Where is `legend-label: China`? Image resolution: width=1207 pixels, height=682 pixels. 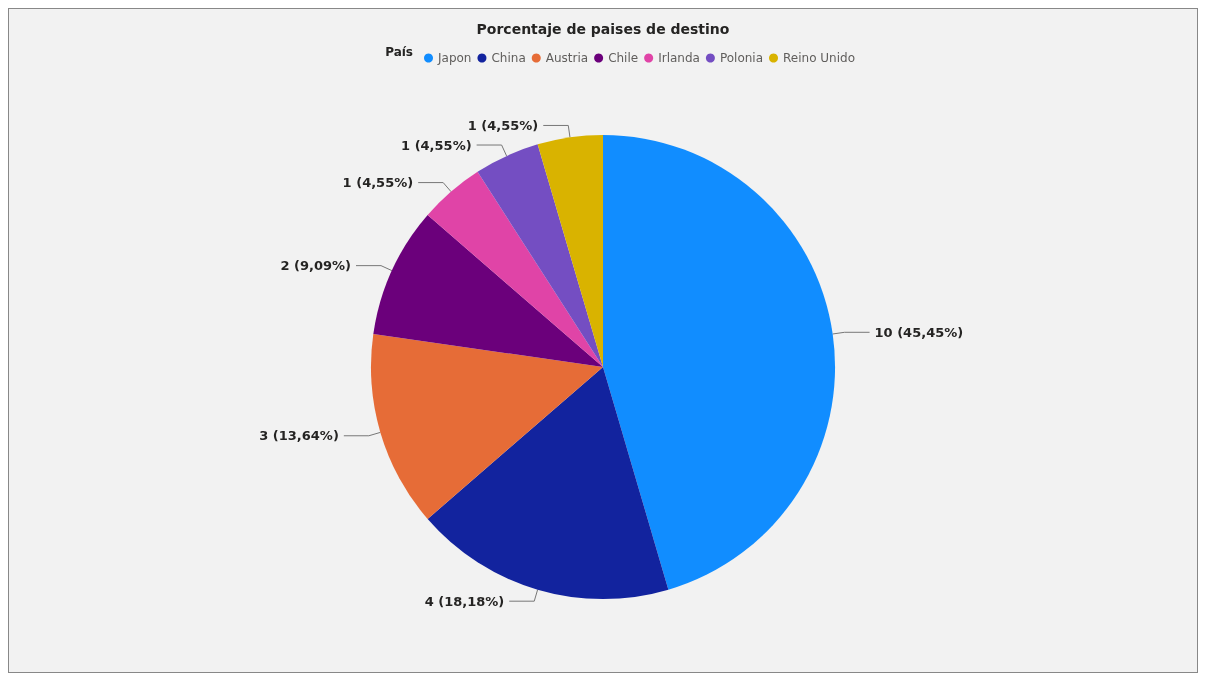 legend-label: China is located at coordinates (508, 58).